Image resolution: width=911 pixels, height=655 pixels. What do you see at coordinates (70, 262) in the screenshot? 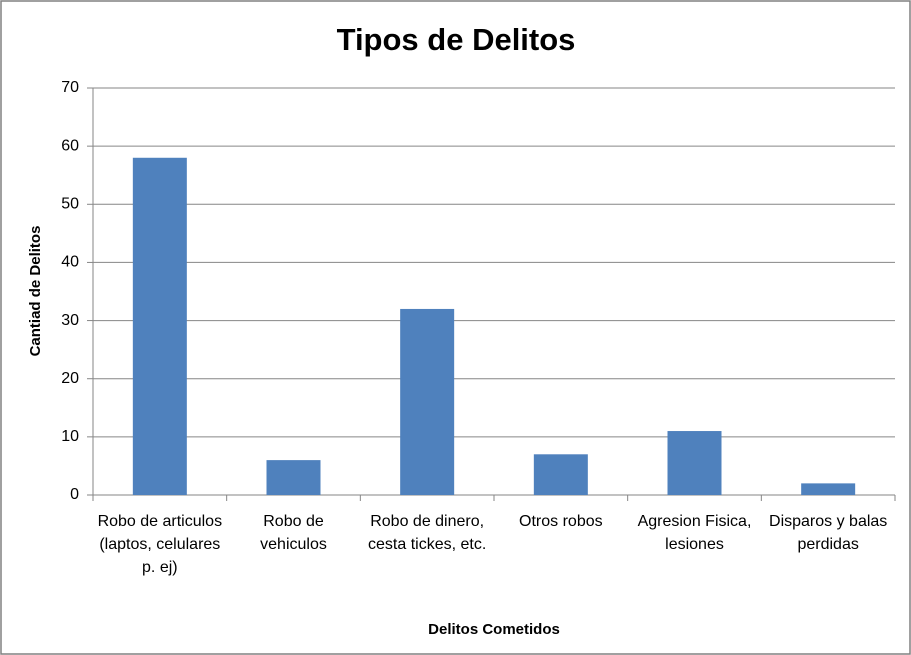
I see `y-tick-label: 40` at bounding box center [70, 262].